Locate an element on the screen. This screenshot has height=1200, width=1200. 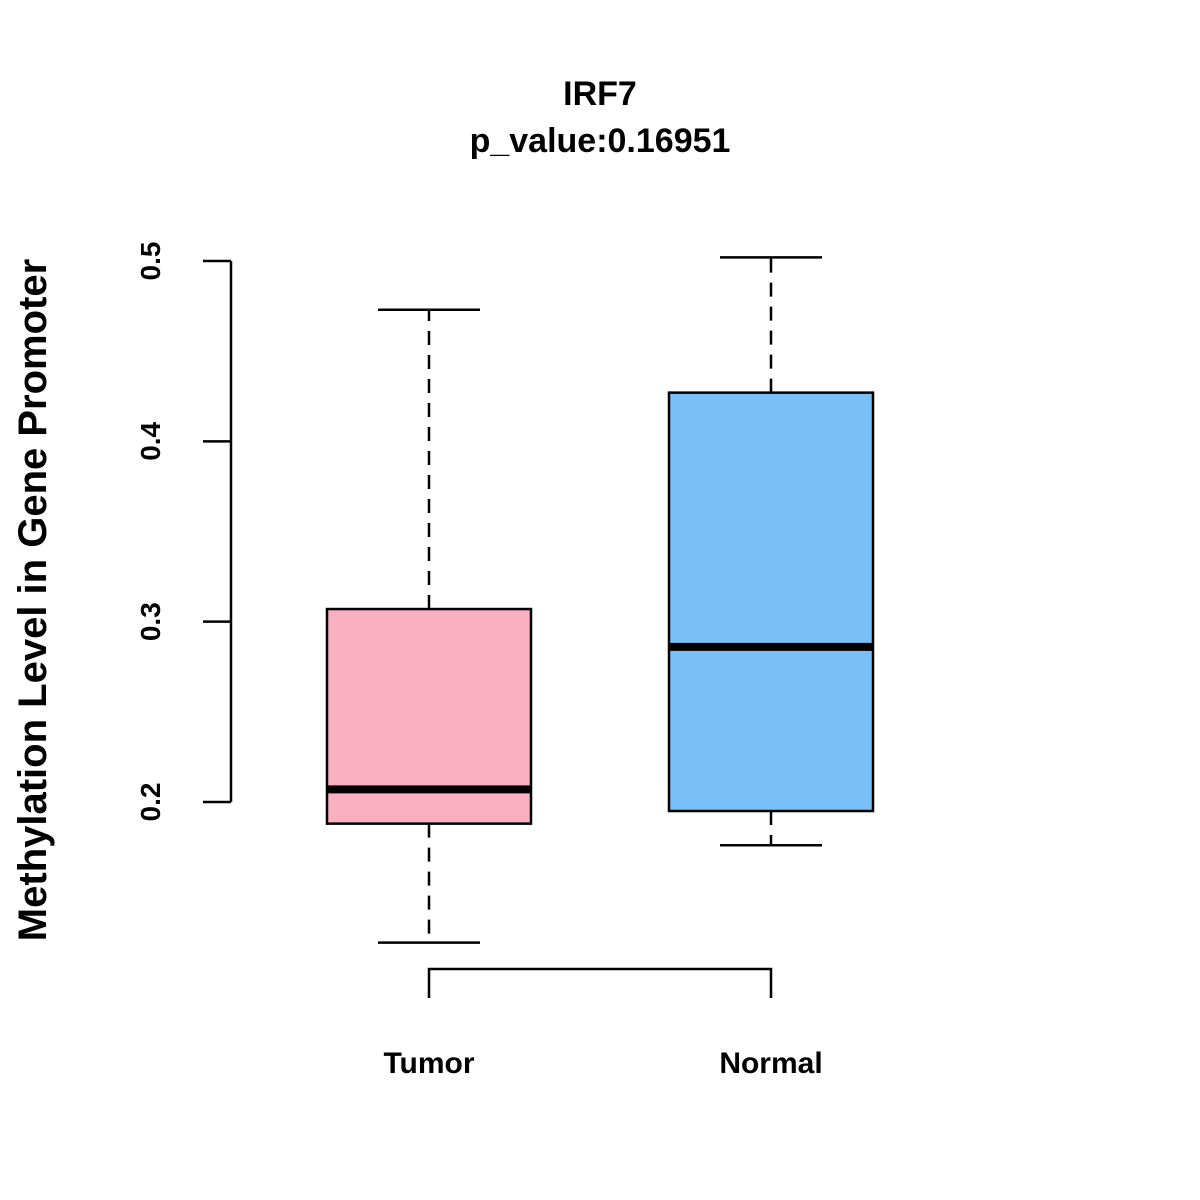
y-tick-label: 0.3 is located at coordinates (150, 621).